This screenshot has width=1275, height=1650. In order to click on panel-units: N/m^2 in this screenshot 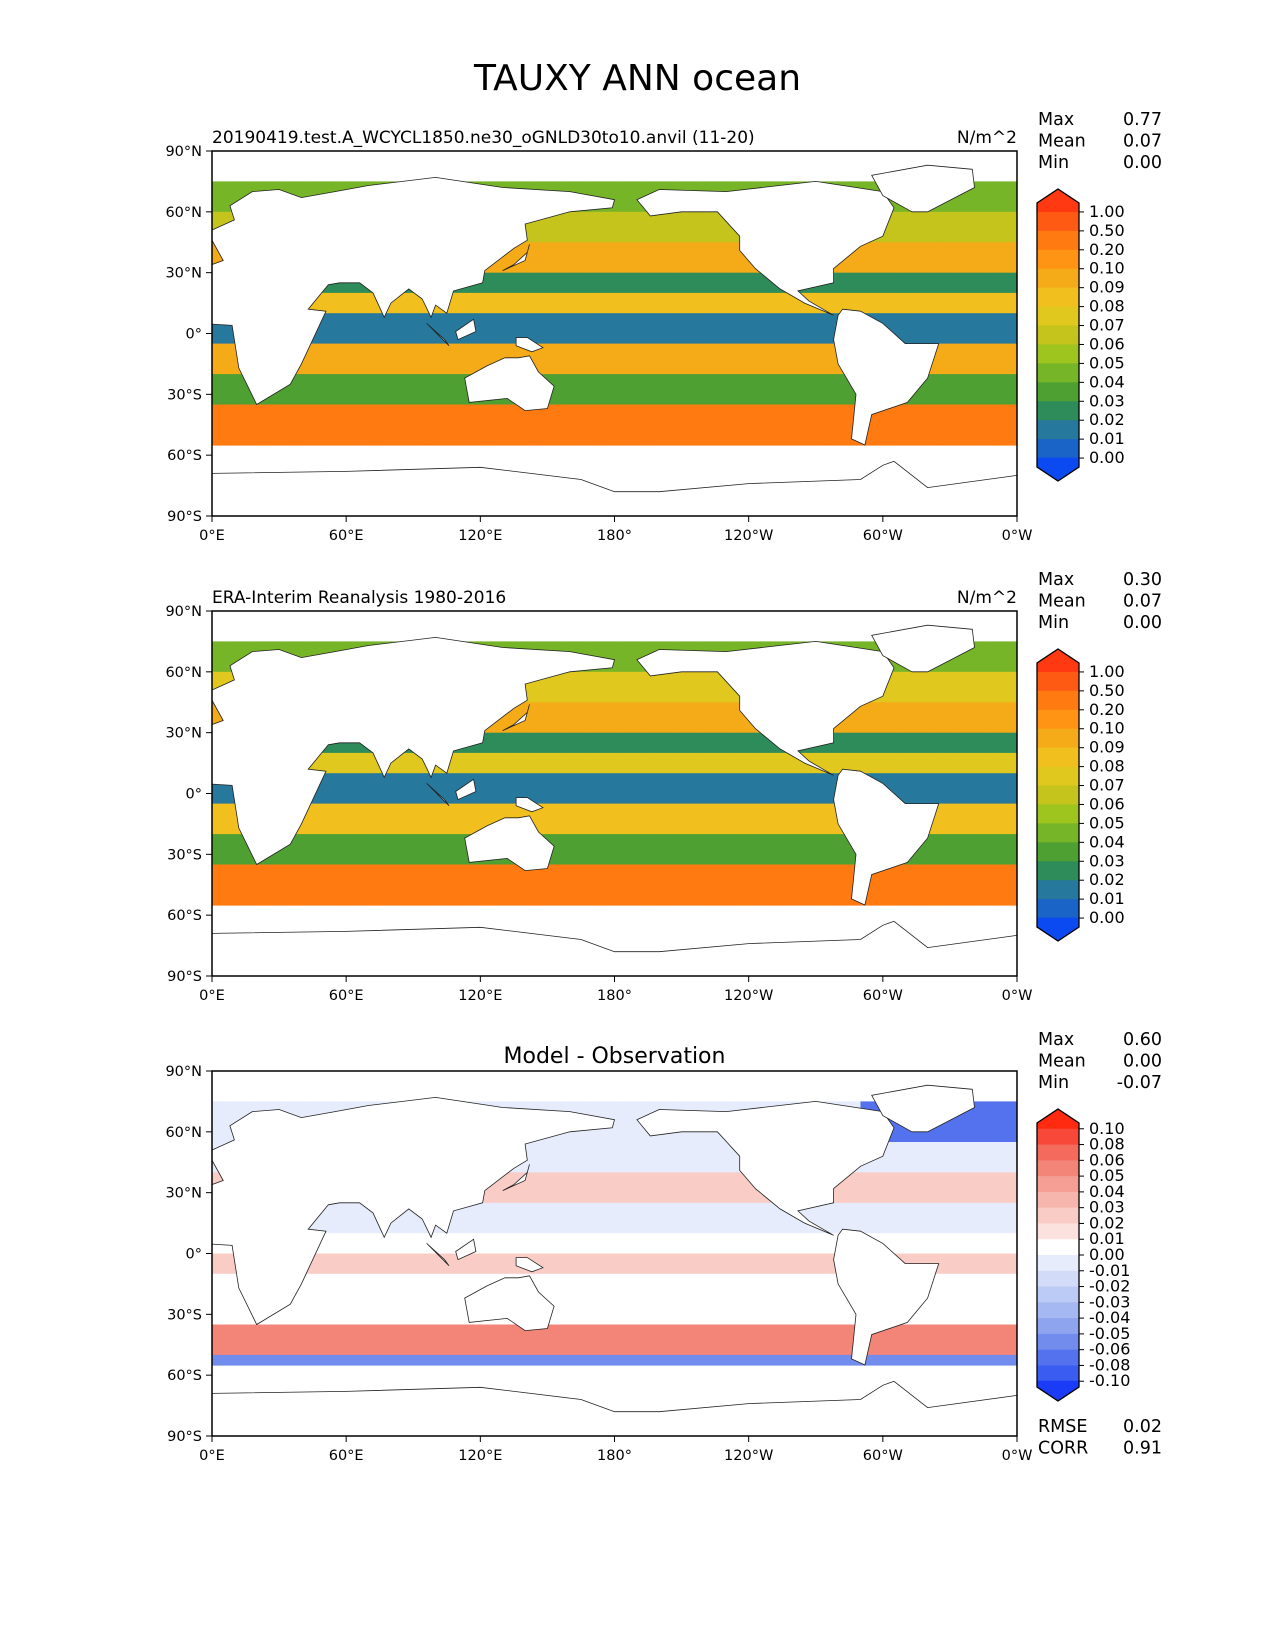, I will do `click(987, 138)`.